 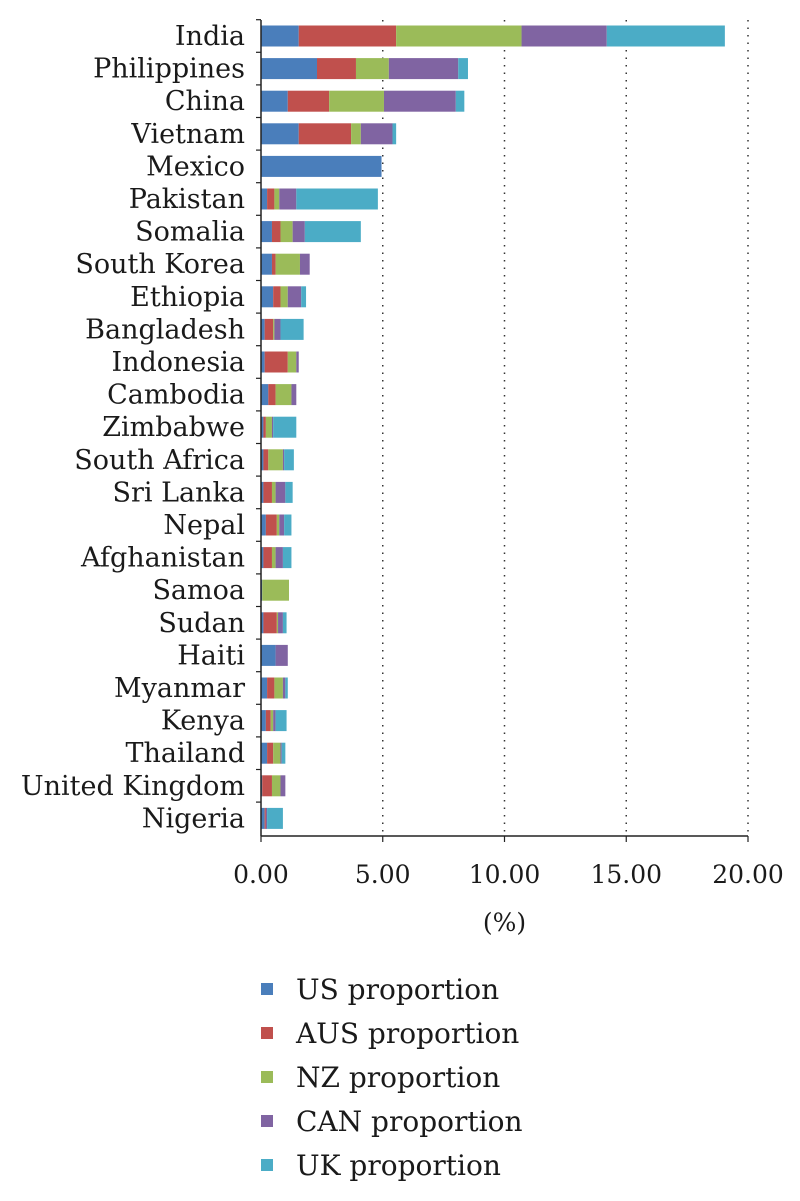 What do you see at coordinates (179, 492) in the screenshot?
I see `category-label: Sri Lanka` at bounding box center [179, 492].